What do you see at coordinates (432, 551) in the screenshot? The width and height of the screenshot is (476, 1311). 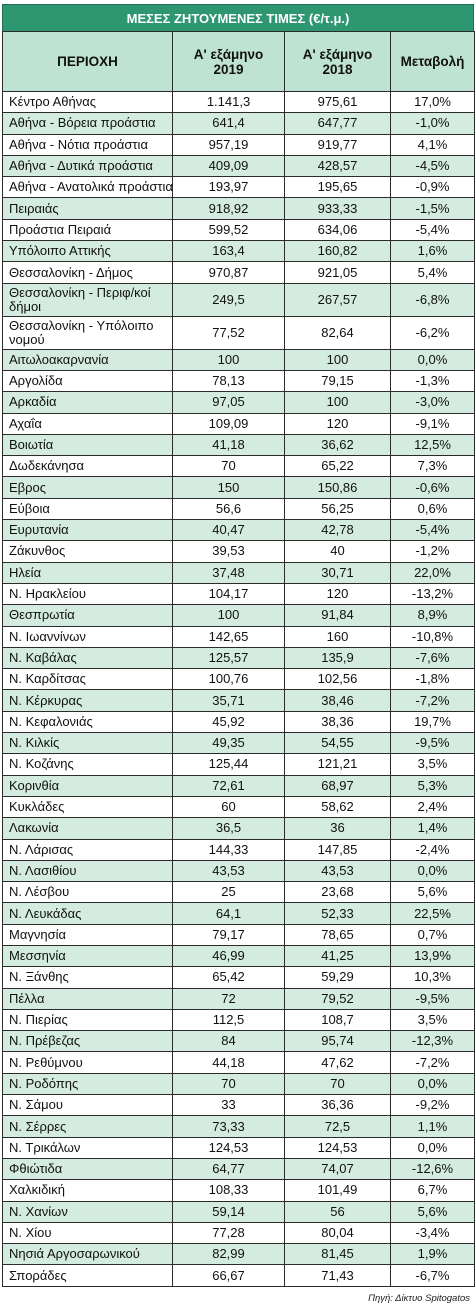 I see `change-cell: -1,2%` at bounding box center [432, 551].